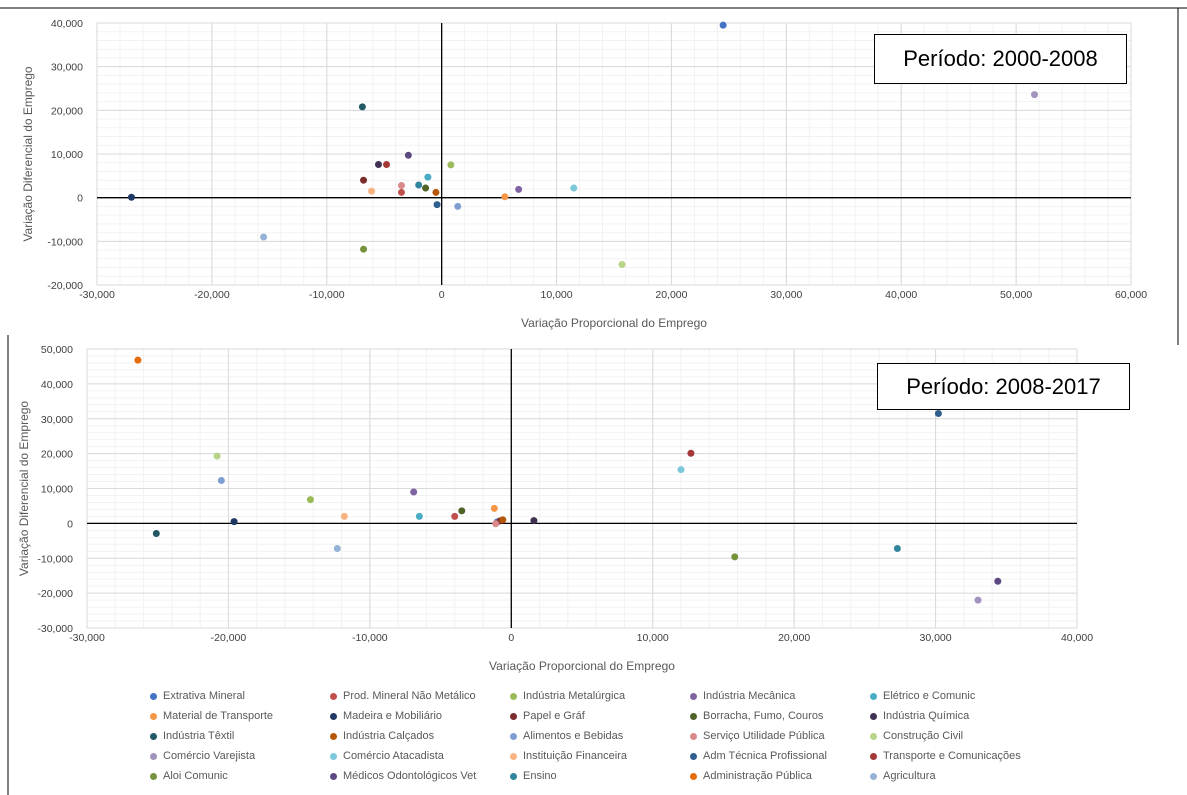  Describe the element at coordinates (57, 350) in the screenshot. I see `y-tick-label: 50,000` at that location.